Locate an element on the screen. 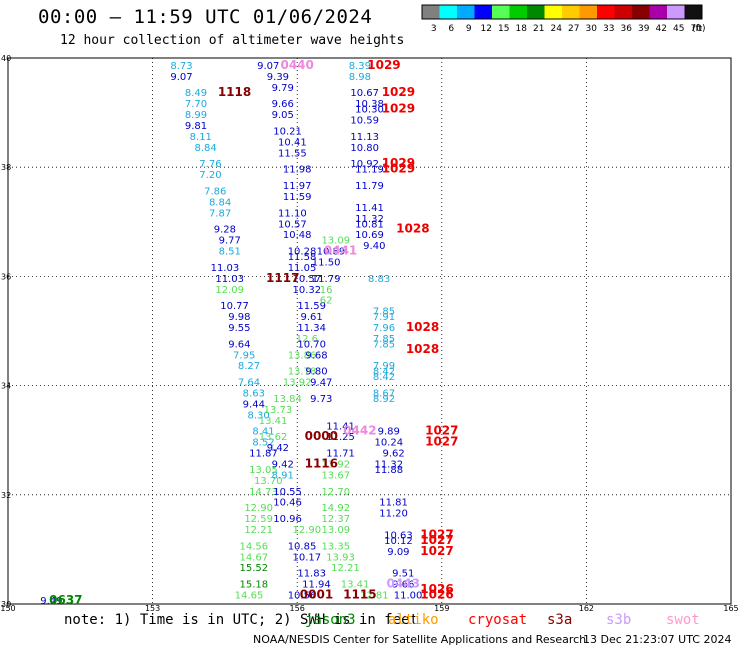  pass-time-label: 1117 is located at coordinates (282, 278).